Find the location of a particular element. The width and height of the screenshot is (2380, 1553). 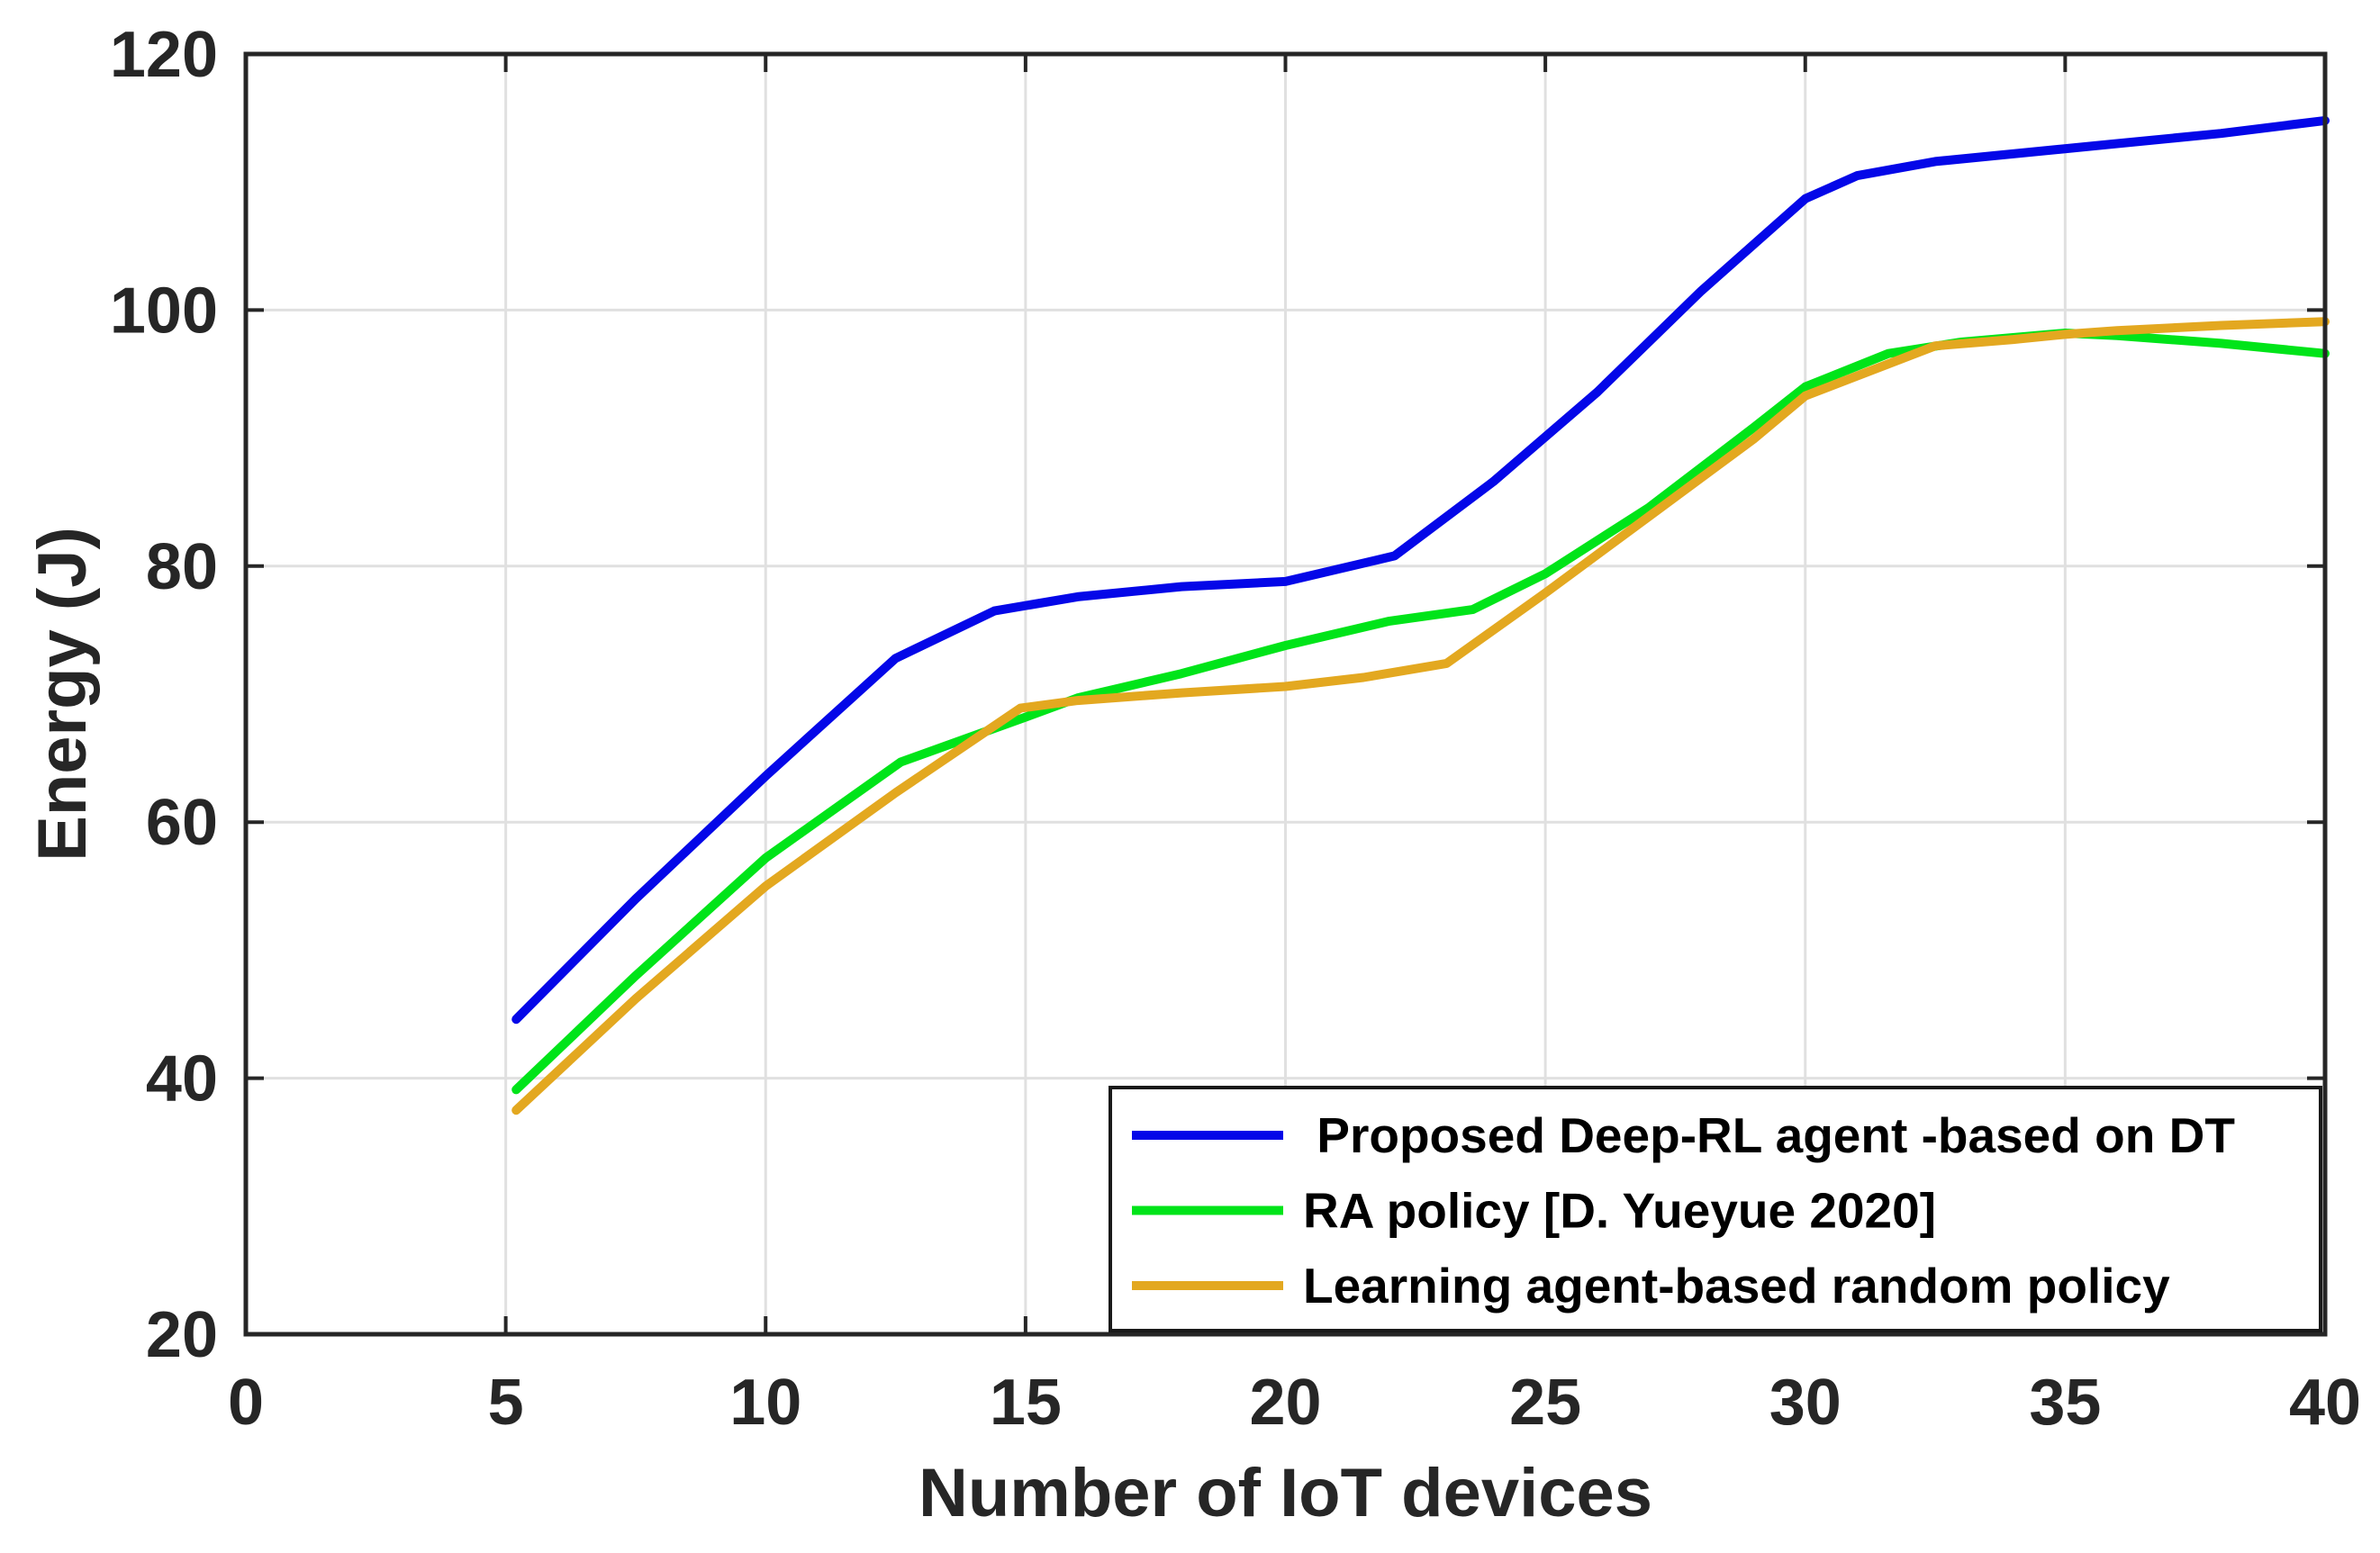

x-tick-label: 10 is located at coordinates (765, 1403).